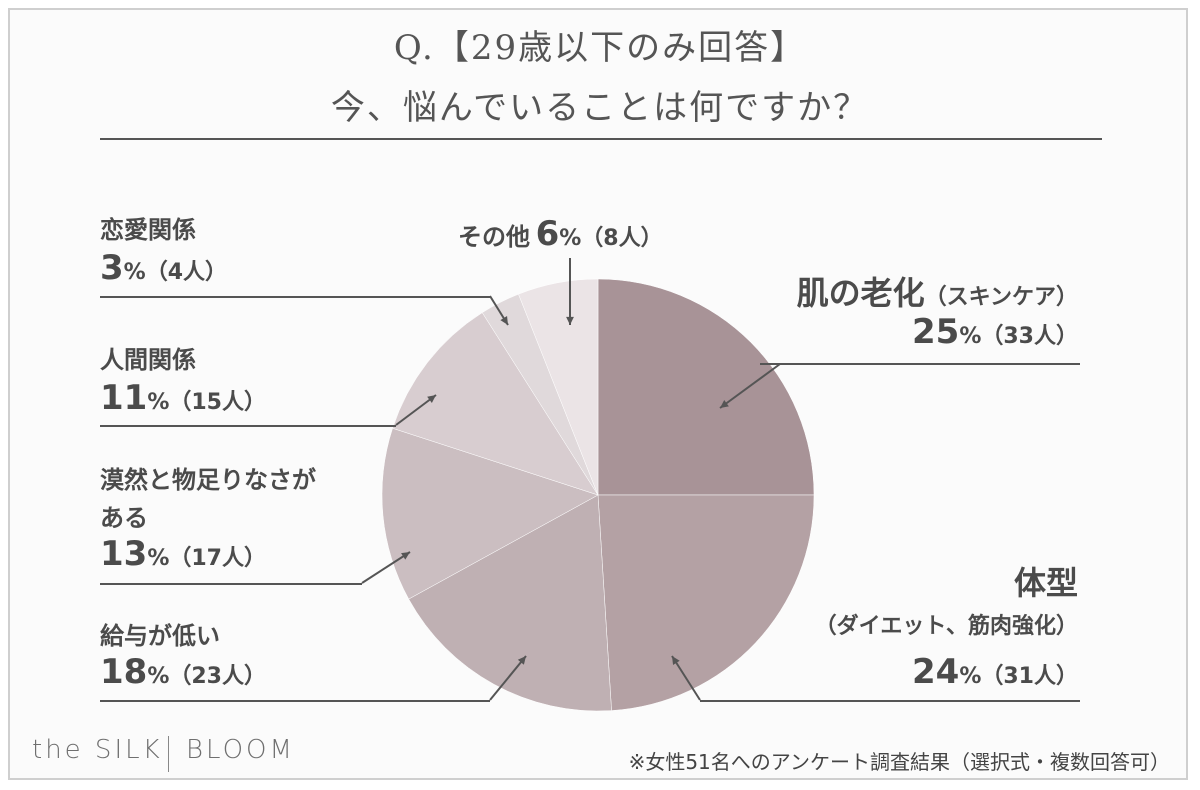 The height and width of the screenshot is (790, 1200). I want to click on label-body-shape: 体型, so click(1046, 581).